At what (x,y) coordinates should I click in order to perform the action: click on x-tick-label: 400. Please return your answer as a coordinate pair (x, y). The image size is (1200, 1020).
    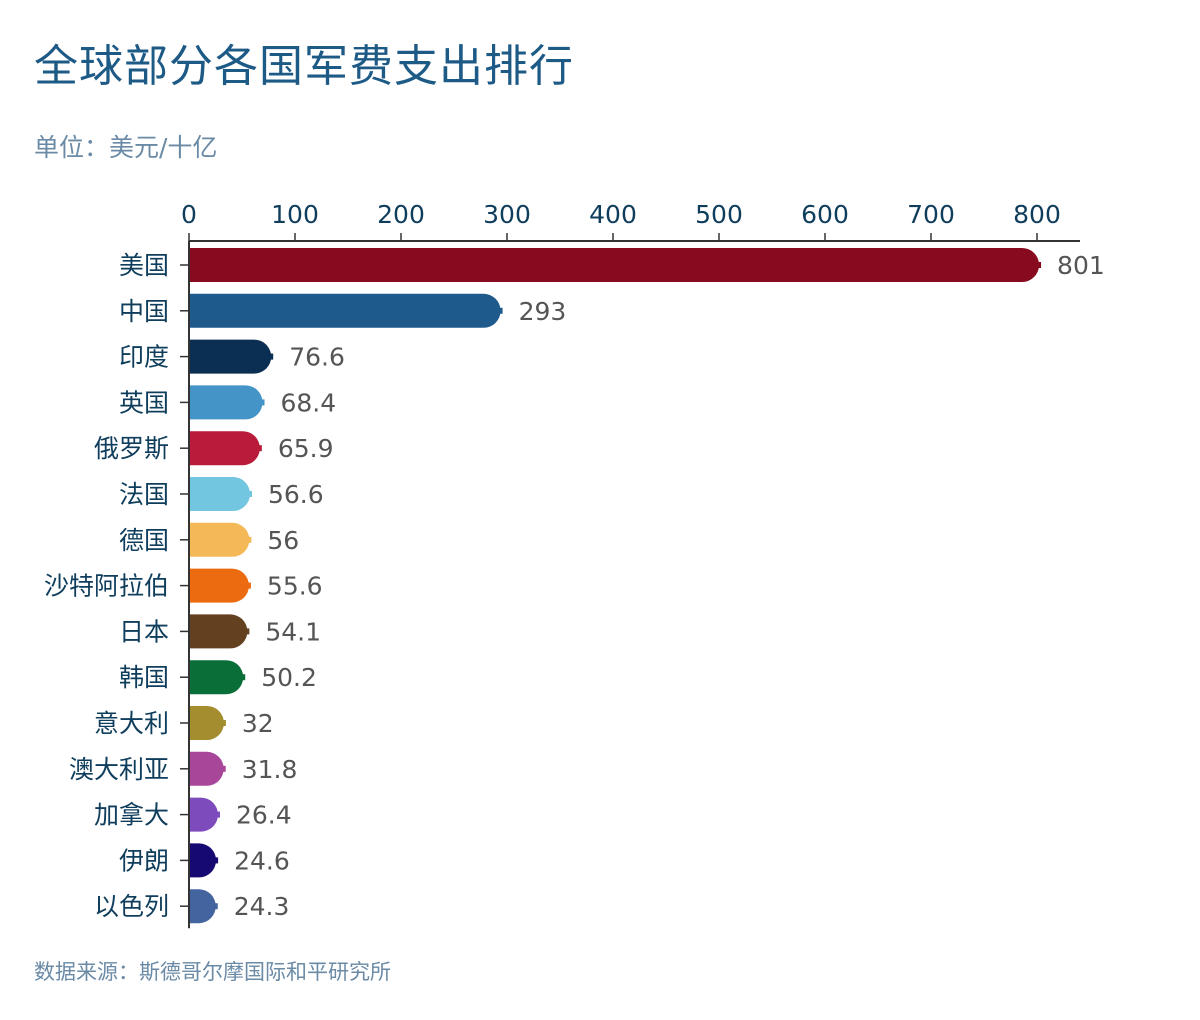
    Looking at the image, I should click on (613, 214).